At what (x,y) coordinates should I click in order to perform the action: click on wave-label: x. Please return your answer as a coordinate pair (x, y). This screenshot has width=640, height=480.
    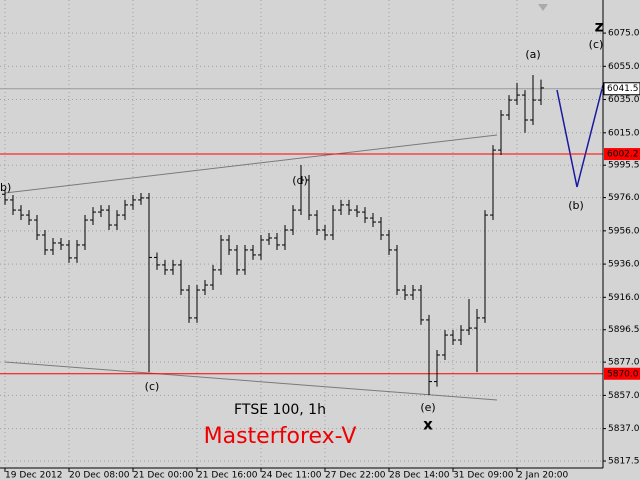
    Looking at the image, I should click on (428, 425).